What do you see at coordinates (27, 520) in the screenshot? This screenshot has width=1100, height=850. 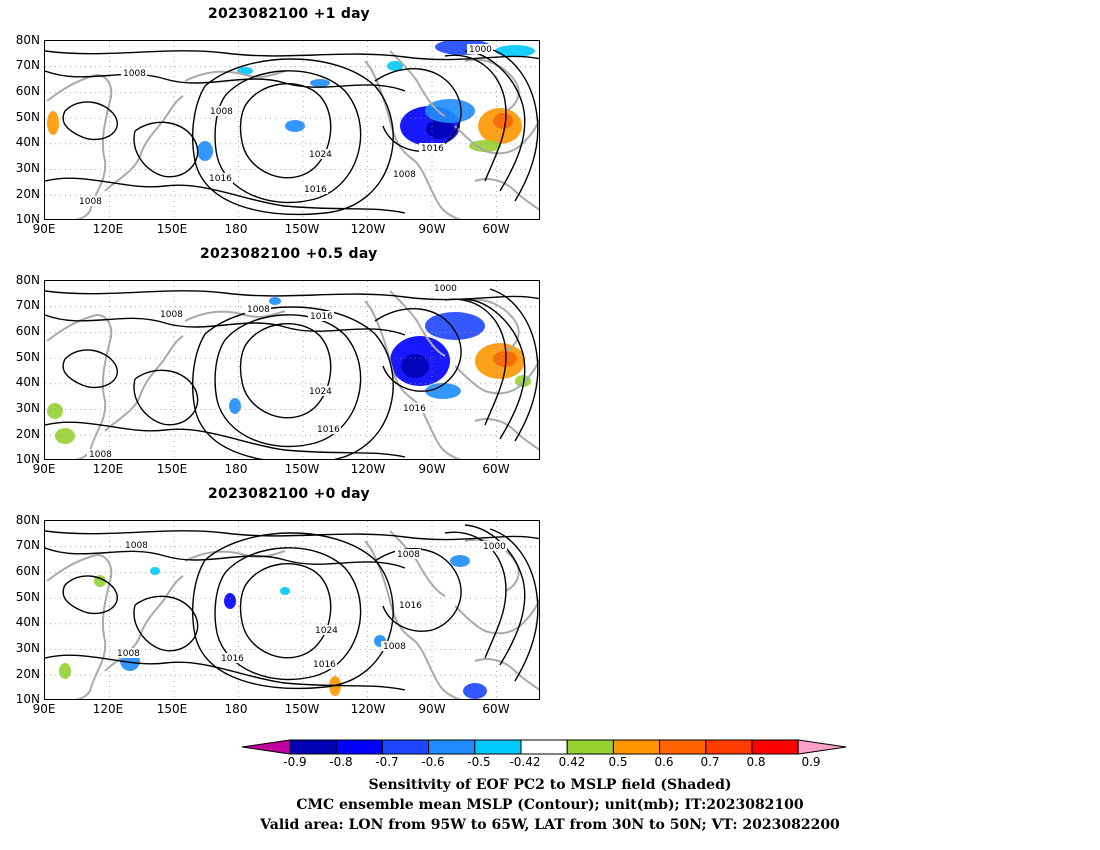 I see `lat-label: 80N` at bounding box center [27, 520].